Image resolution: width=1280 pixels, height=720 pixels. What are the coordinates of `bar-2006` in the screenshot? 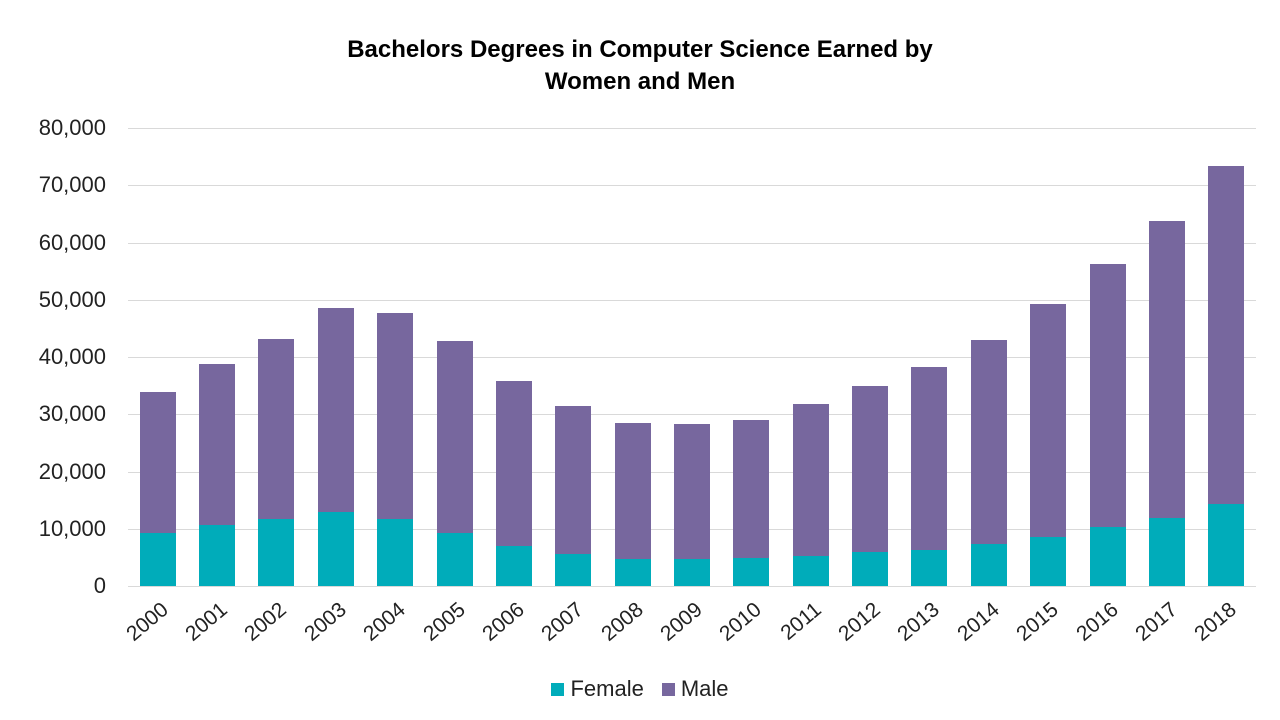 It's located at (513, 483).